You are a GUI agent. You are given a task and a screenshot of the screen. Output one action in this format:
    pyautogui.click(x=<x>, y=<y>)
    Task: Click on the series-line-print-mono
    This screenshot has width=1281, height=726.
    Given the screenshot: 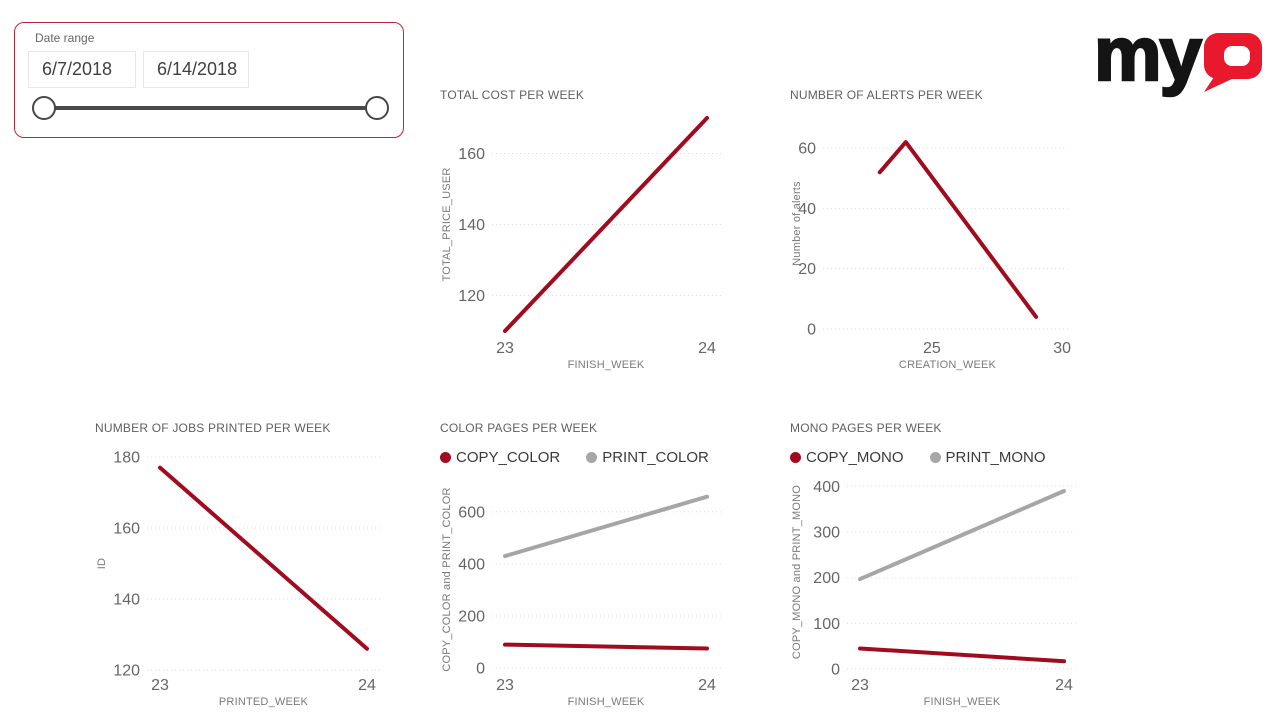 What is the action you would take?
    pyautogui.click(x=962, y=535)
    